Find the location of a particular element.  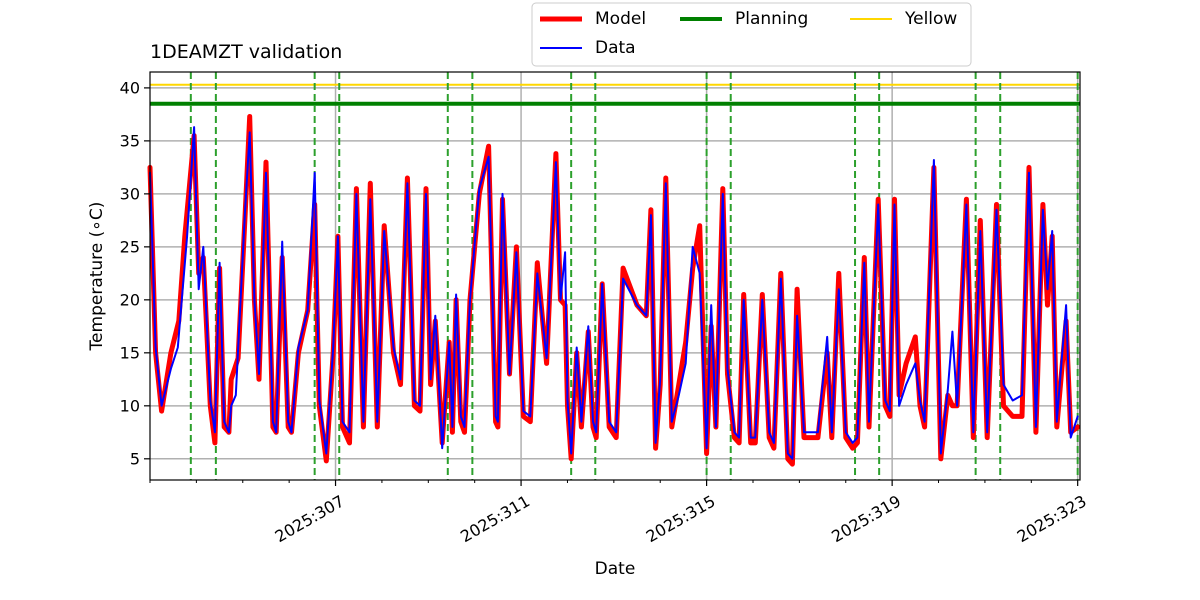

y-tick-label-0: 5 is located at coordinates (135, 458).